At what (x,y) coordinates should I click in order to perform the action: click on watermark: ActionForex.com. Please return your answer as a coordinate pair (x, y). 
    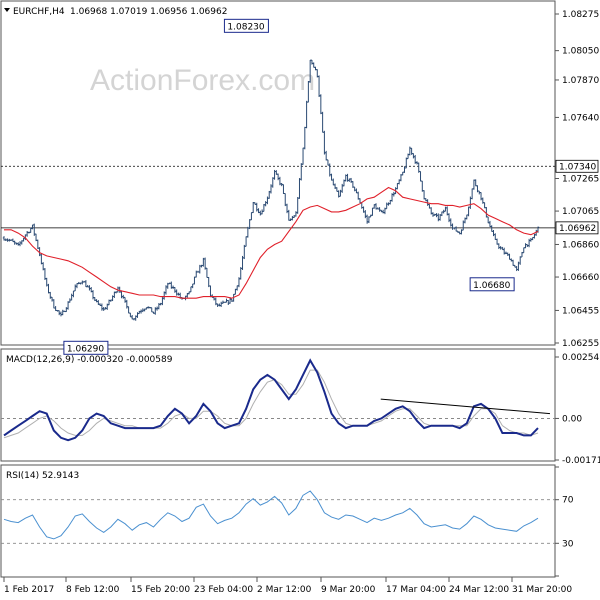
    Looking at the image, I should click on (202, 80).